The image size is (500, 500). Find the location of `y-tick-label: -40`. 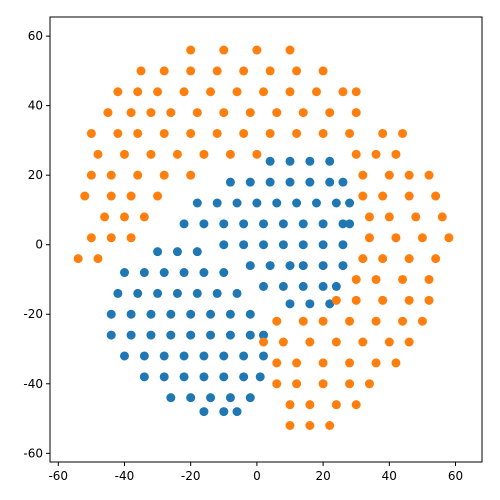

y-tick-label: -40 is located at coordinates (33, 384).